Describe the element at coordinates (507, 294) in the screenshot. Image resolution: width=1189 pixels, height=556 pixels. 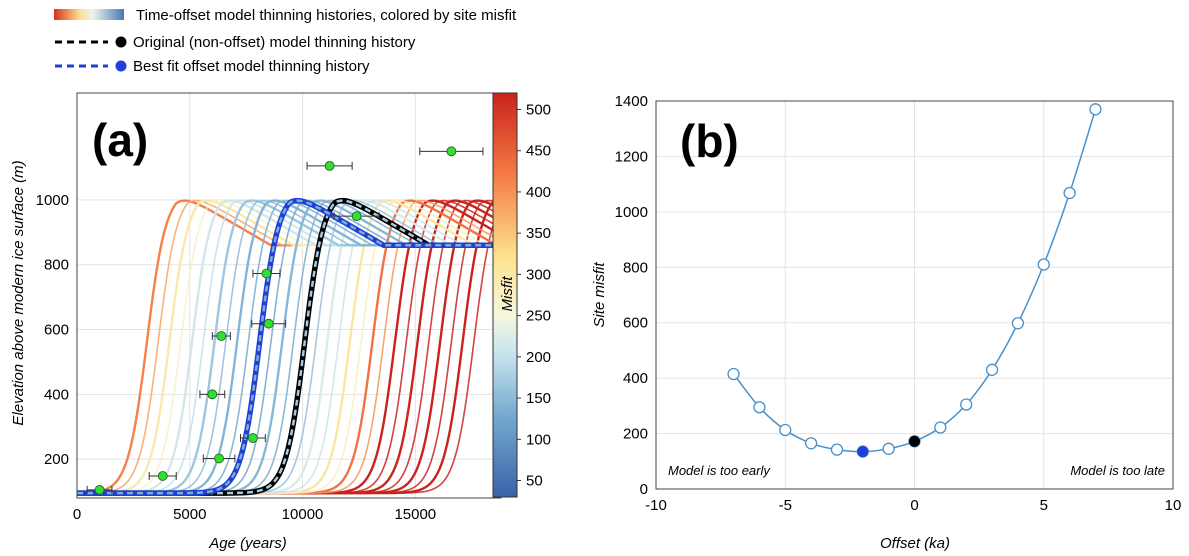
I see `colorbar-label: Misfit` at that location.